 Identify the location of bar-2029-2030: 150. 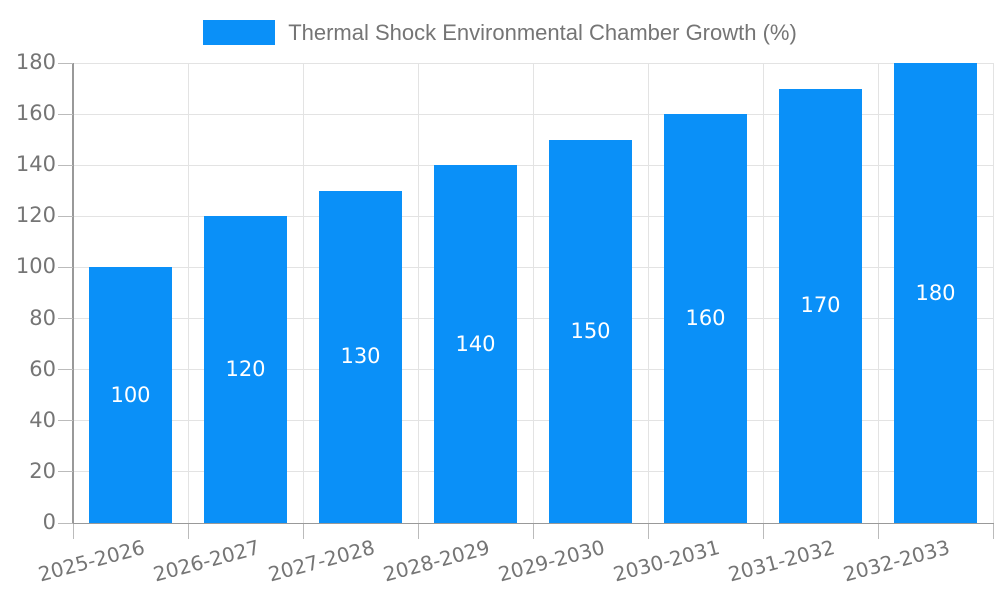
(590, 331).